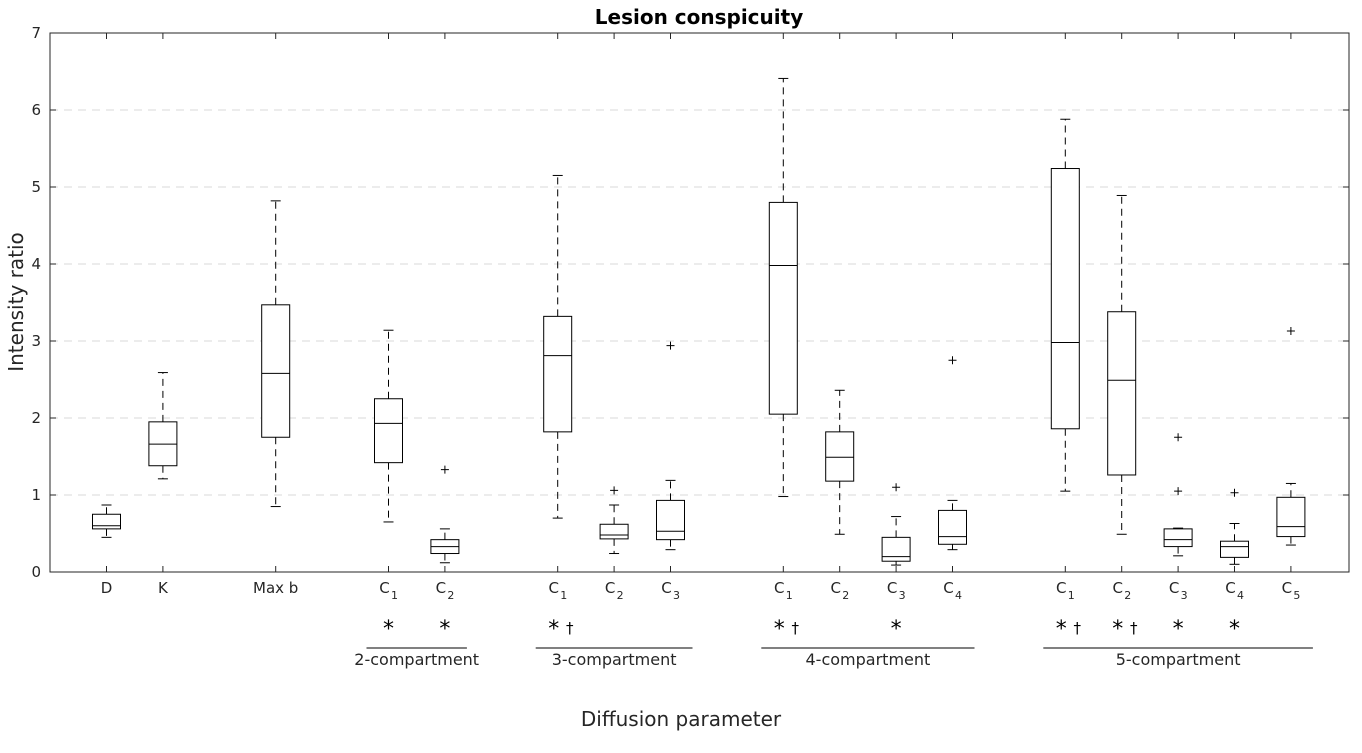  What do you see at coordinates (36, 33) in the screenshot?
I see `y-tick-label: 7` at bounding box center [36, 33].